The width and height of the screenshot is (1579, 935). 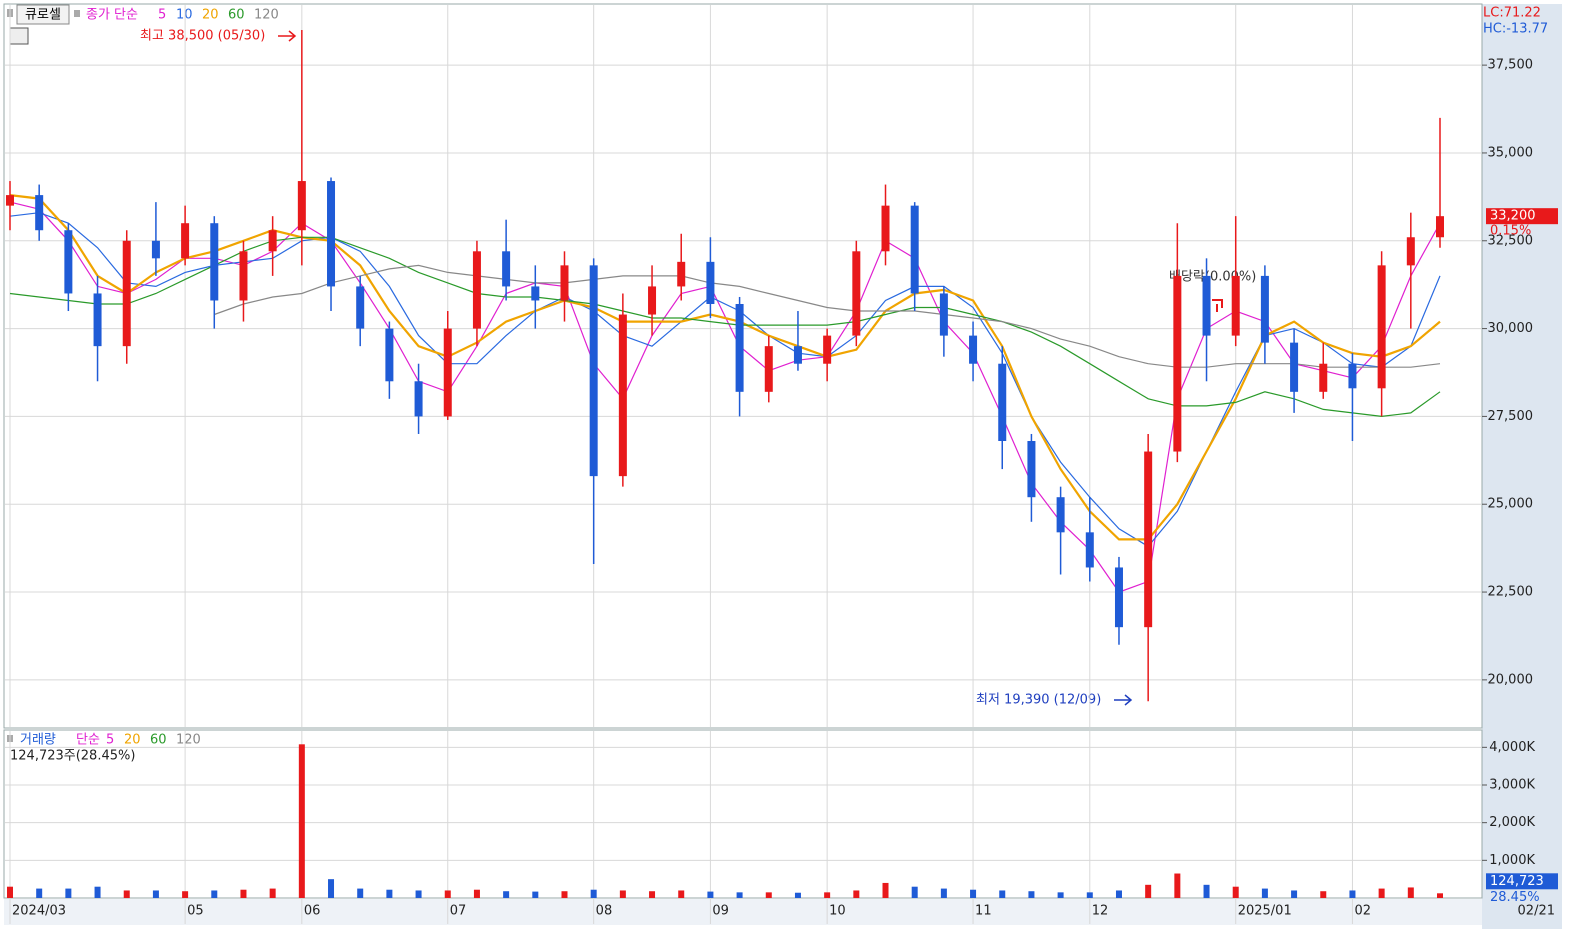 What do you see at coordinates (1536, 911) in the screenshot?
I see `last-date: 02/21` at bounding box center [1536, 911].